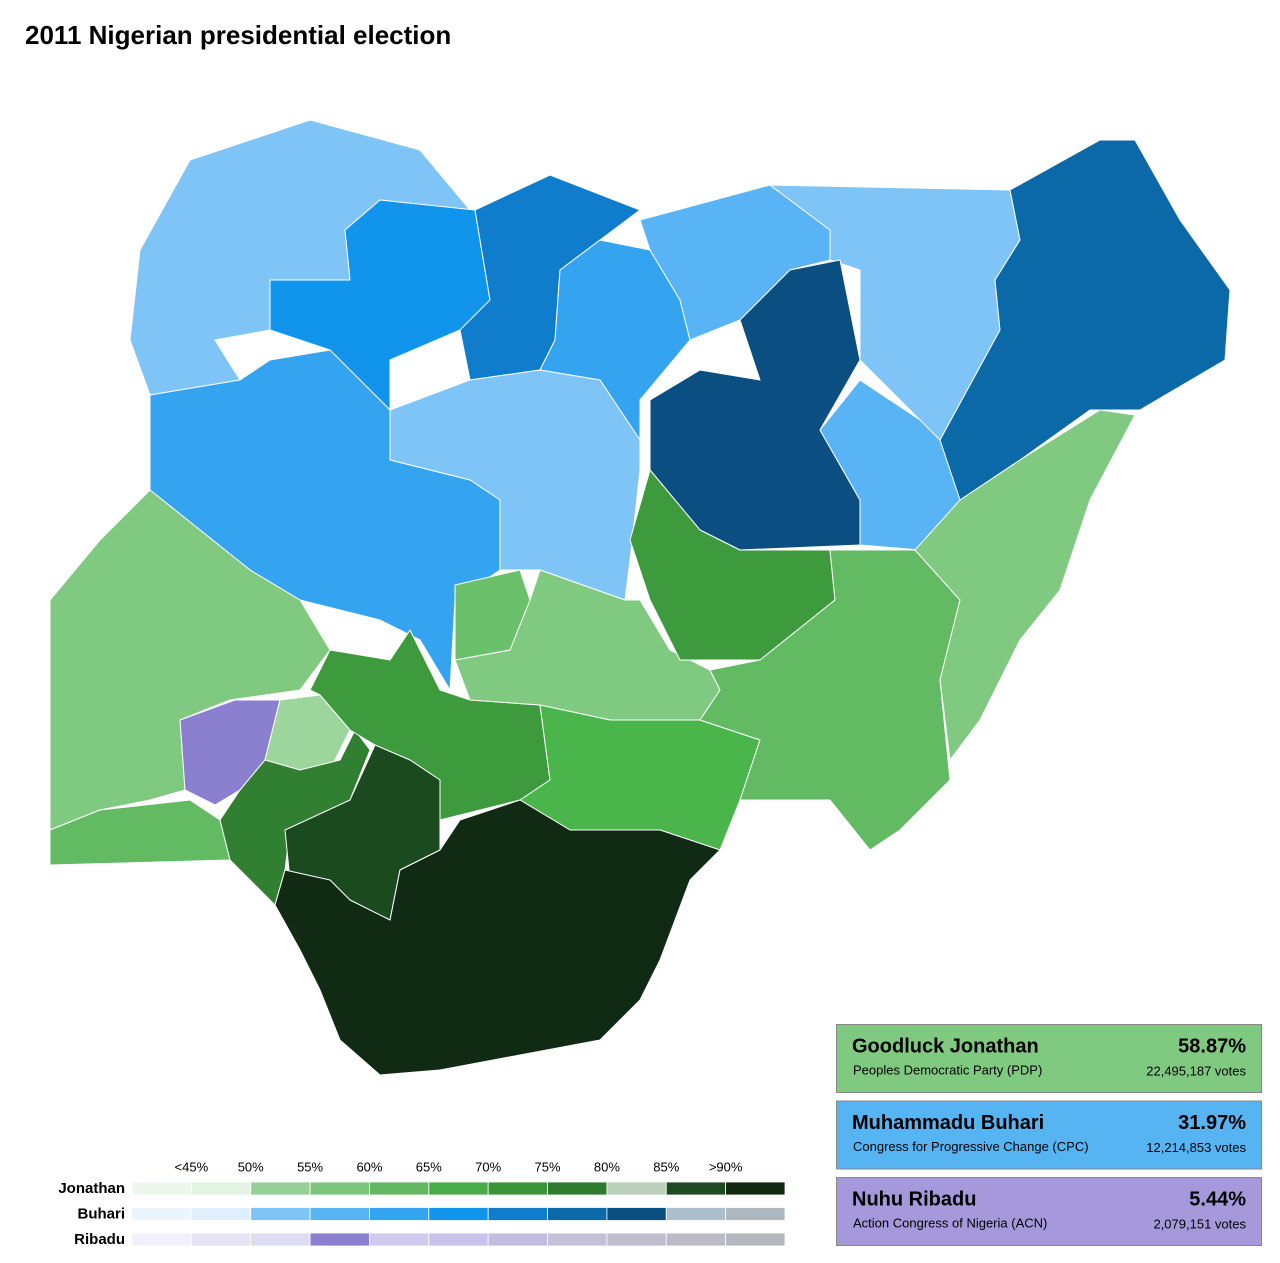 This screenshot has width=1280, height=1263. Describe the element at coordinates (1212, 1123) in the screenshot. I see `candidate-percent: 31.97%` at that location.